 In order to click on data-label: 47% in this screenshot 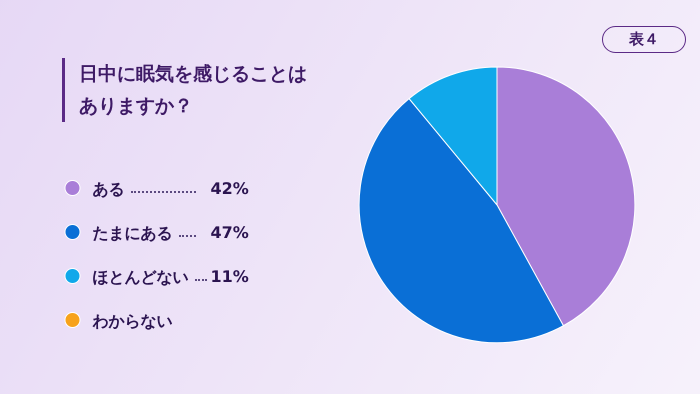, I will do `click(229, 232)`.